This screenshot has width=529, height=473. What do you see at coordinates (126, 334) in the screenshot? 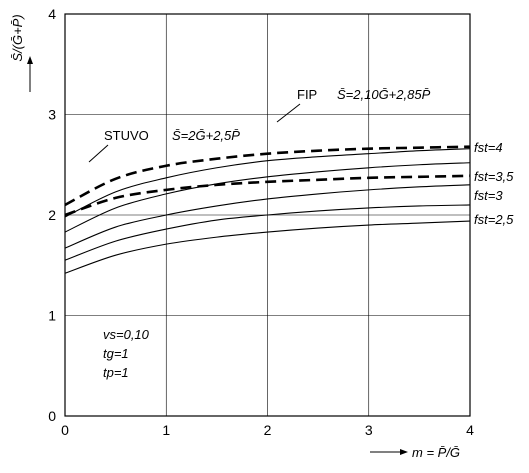
I see `param-vs: vs=0,10` at bounding box center [126, 334].